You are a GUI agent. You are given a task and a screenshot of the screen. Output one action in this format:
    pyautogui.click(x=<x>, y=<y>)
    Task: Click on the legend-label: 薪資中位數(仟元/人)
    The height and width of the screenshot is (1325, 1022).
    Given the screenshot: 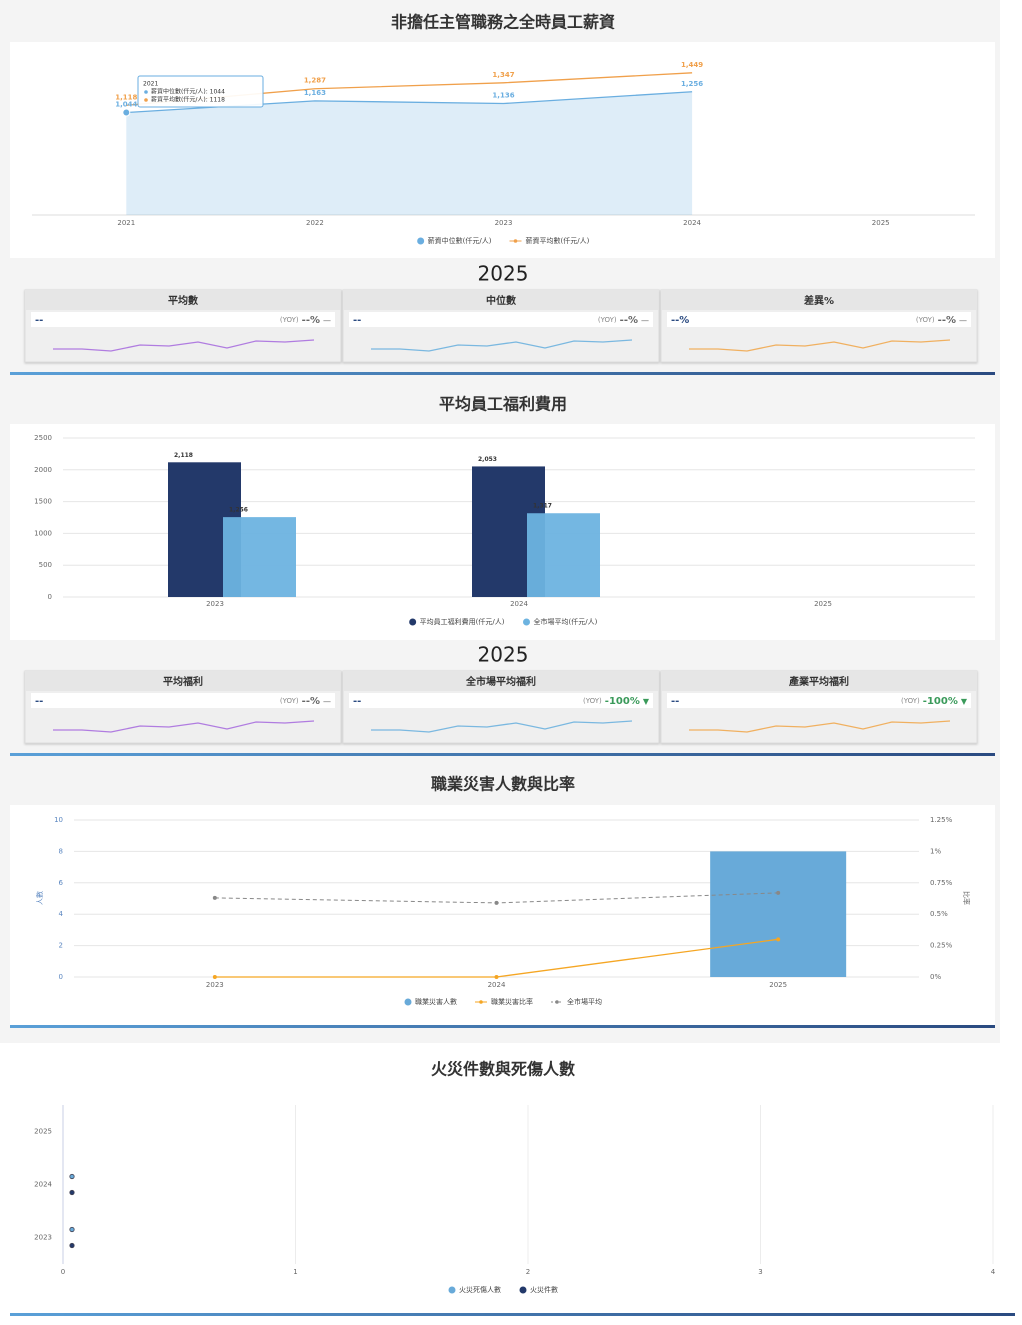 What is the action you would take?
    pyautogui.click(x=460, y=240)
    